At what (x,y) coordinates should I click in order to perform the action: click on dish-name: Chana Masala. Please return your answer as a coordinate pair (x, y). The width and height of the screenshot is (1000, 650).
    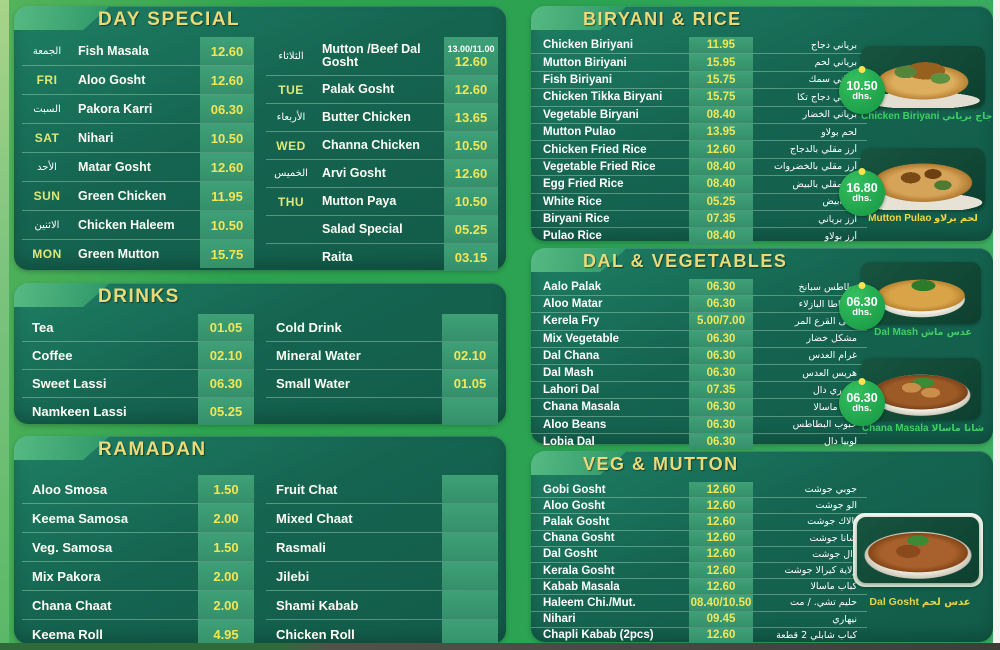
    Looking at the image, I should click on (581, 407).